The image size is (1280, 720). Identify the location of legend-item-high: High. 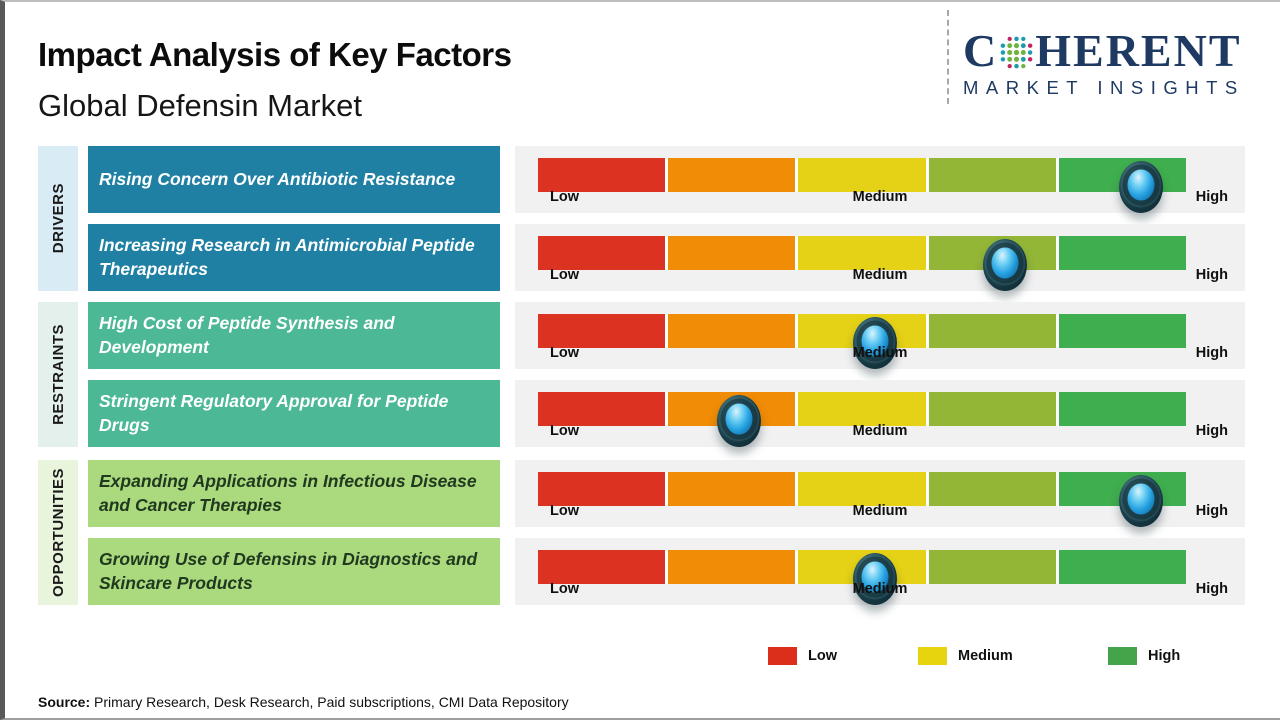
(1144, 656).